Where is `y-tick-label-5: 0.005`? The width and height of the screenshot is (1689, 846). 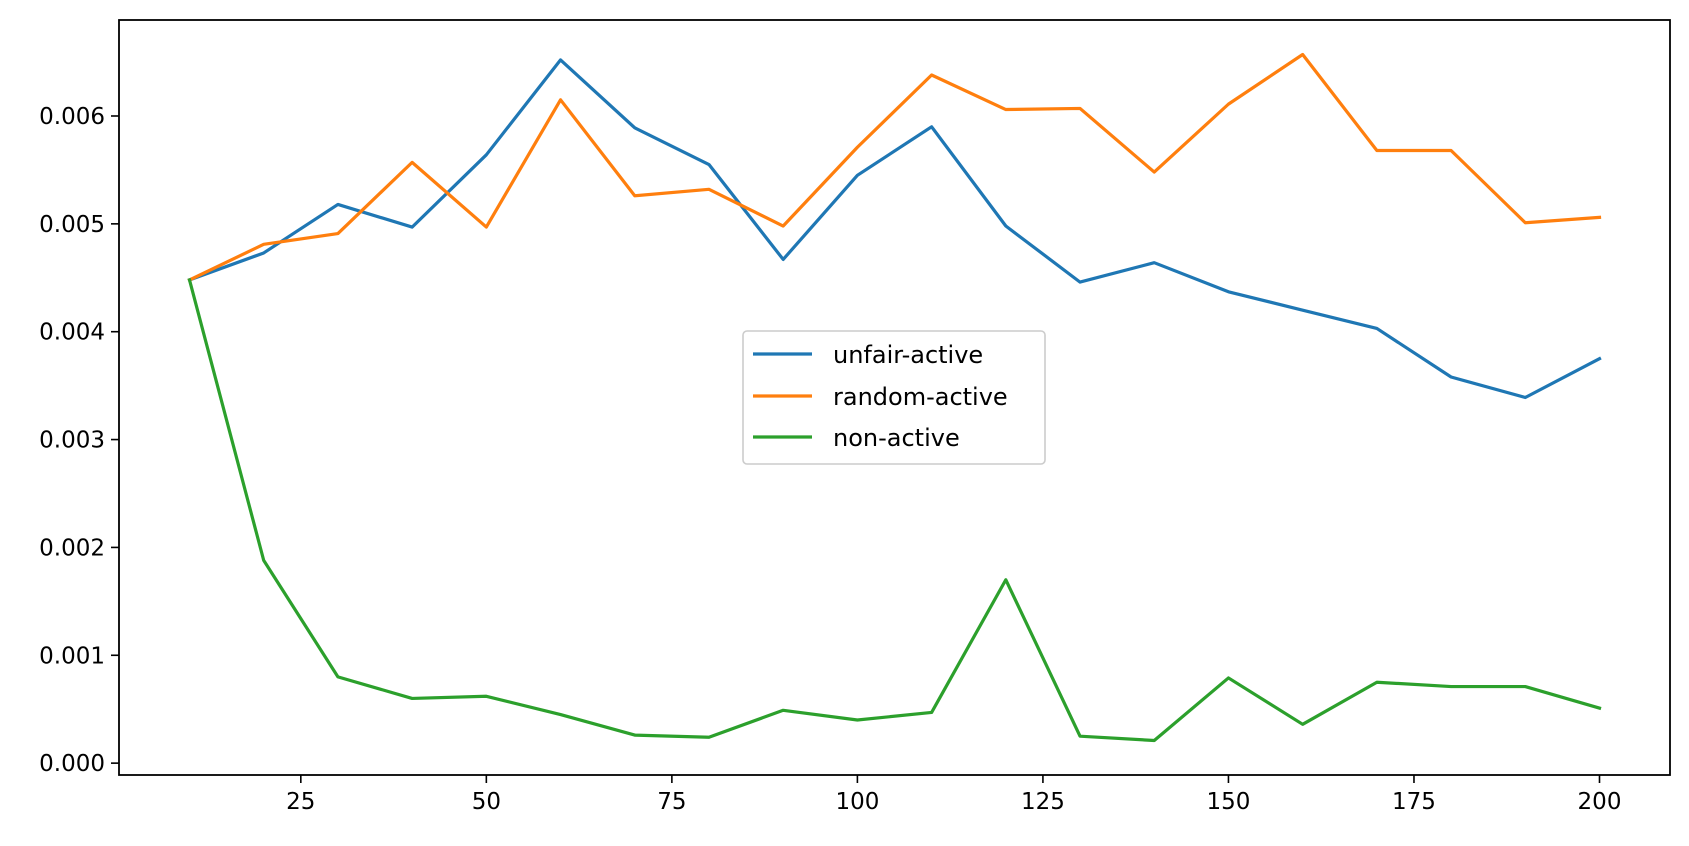 y-tick-label-5: 0.005 is located at coordinates (72, 225).